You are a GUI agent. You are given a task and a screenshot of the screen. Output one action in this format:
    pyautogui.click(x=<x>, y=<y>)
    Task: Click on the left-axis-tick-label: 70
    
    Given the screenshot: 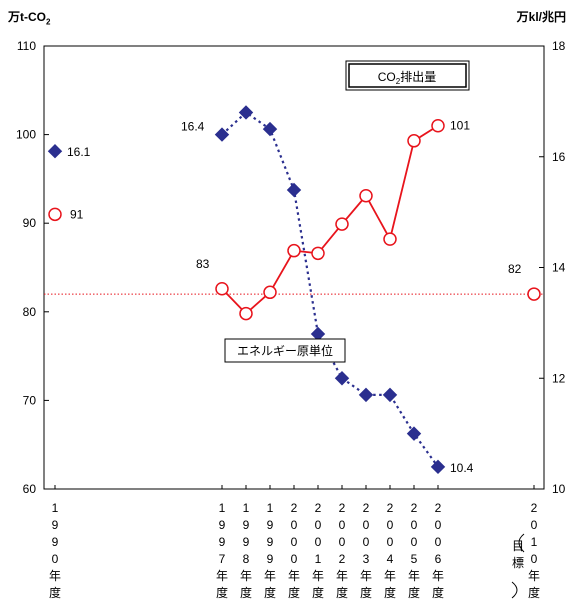 What is the action you would take?
    pyautogui.click(x=30, y=400)
    